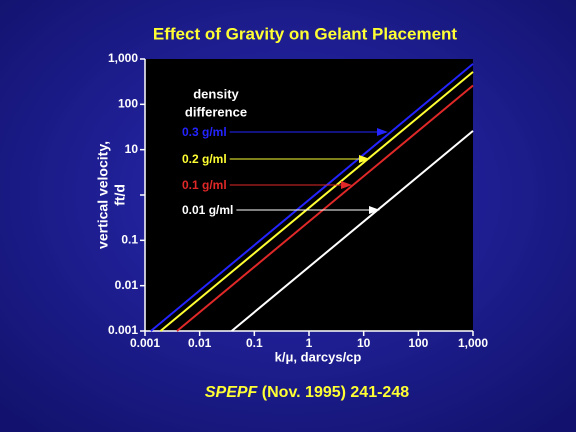  I want to click on x-tick-label: 0.001, so click(145, 343).